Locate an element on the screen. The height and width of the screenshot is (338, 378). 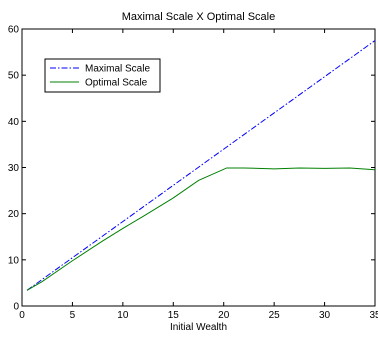
y-tick-label: 60 is located at coordinates (14, 30).